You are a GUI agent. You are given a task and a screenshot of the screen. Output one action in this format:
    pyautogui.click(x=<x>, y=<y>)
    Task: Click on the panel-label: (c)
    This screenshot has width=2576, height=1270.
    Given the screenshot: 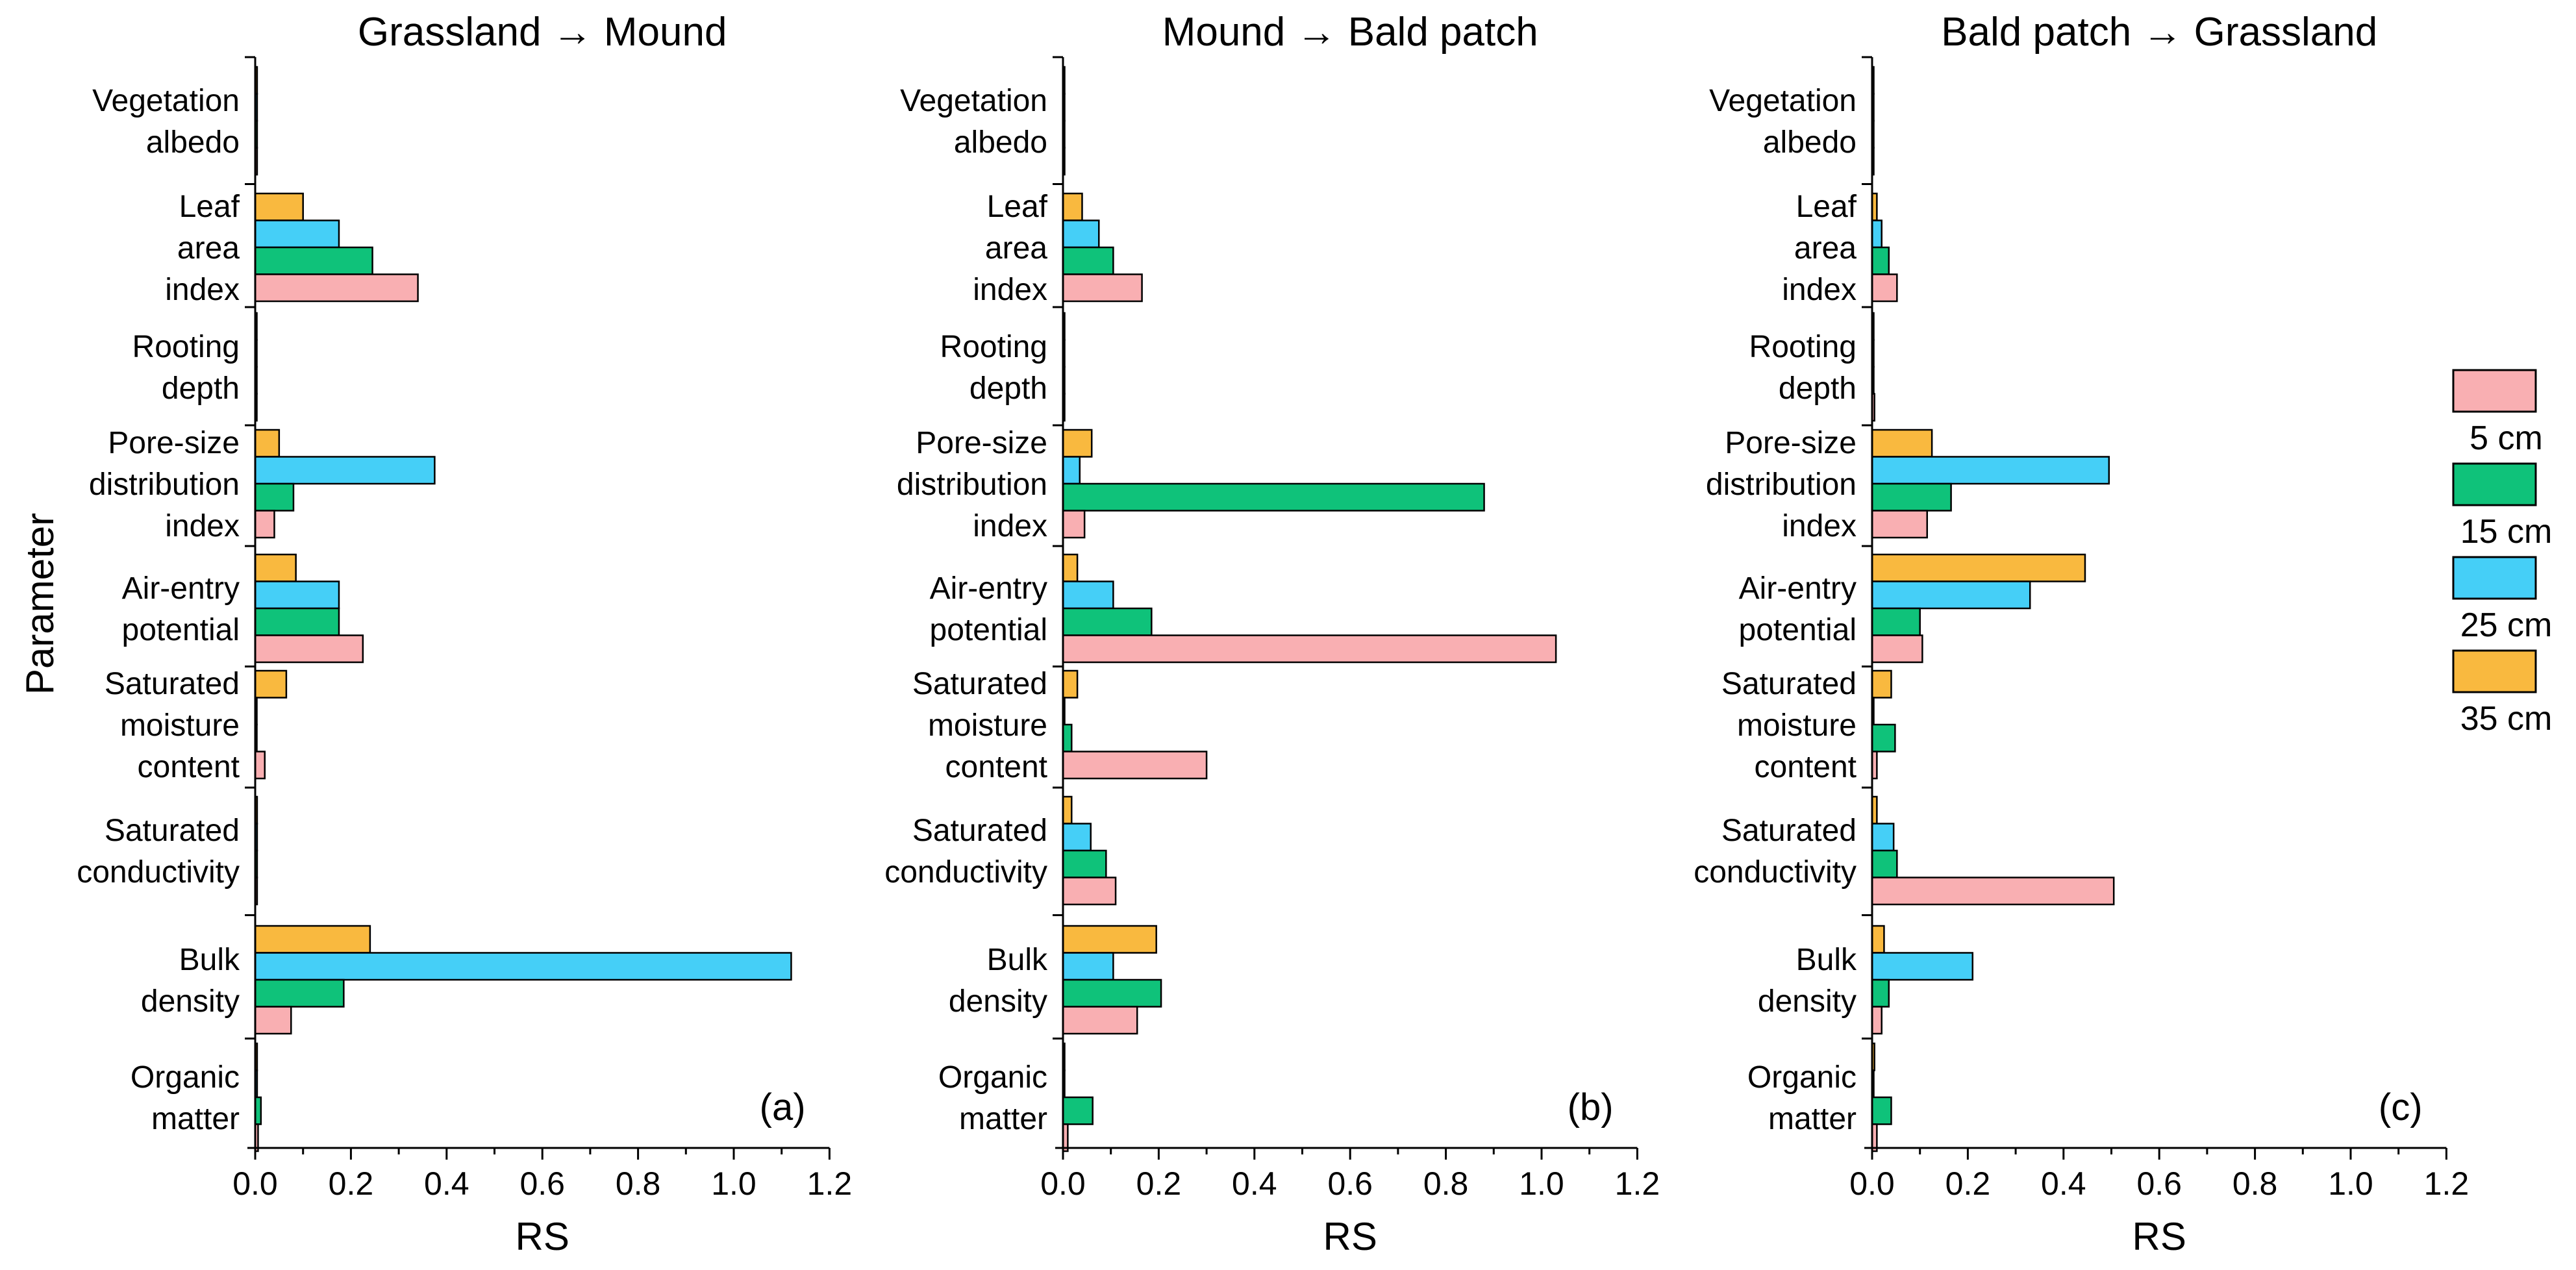 What is the action you would take?
    pyautogui.click(x=2401, y=1107)
    